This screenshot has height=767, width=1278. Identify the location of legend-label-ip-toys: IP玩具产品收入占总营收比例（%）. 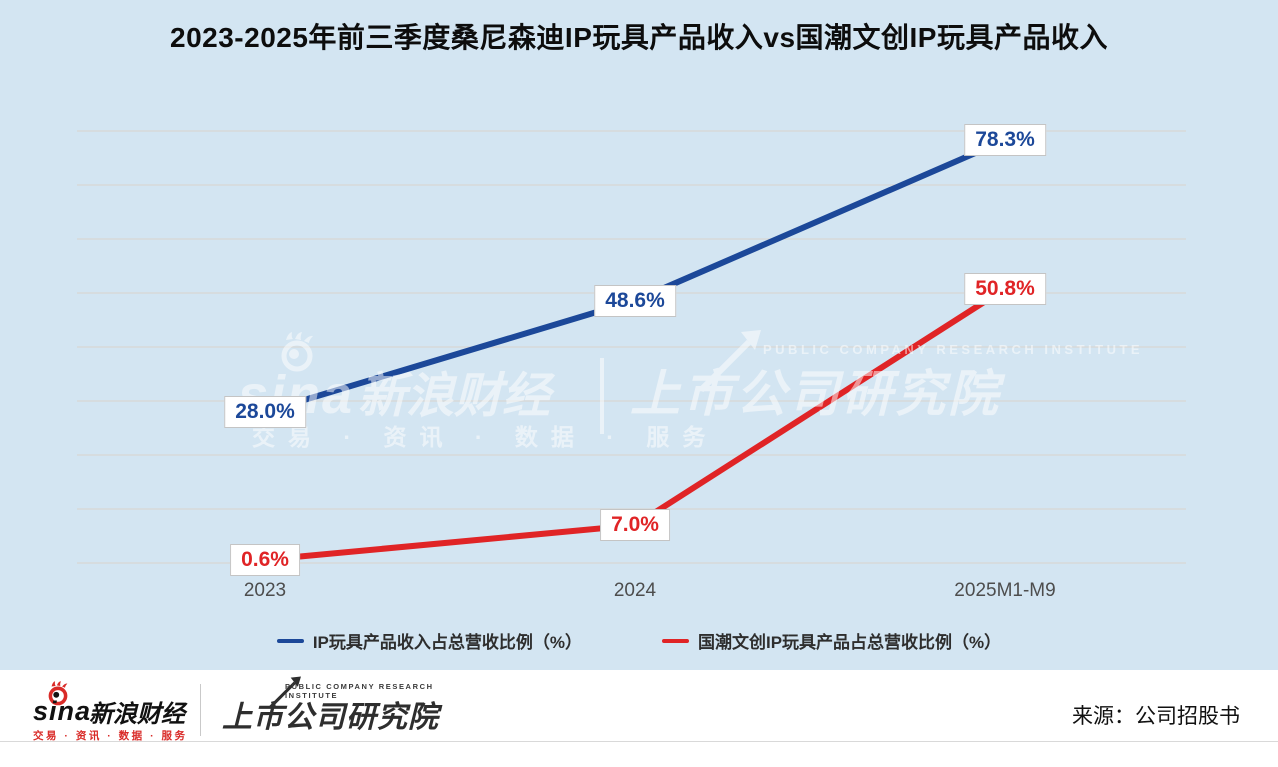
(447, 642).